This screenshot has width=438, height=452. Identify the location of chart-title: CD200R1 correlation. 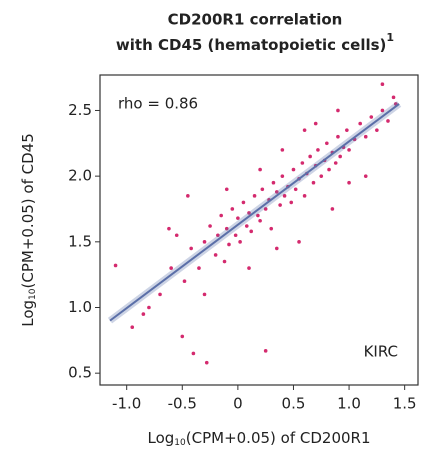
(255, 20).